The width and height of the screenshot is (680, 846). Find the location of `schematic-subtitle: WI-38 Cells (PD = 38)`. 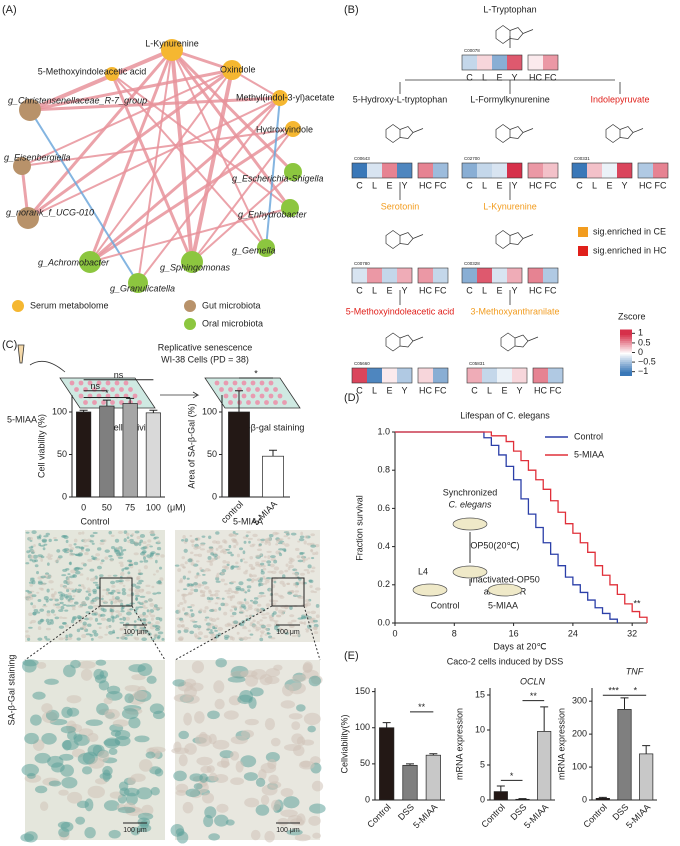

schematic-subtitle: WI-38 Cells (PD = 38) is located at coordinates (205, 359).